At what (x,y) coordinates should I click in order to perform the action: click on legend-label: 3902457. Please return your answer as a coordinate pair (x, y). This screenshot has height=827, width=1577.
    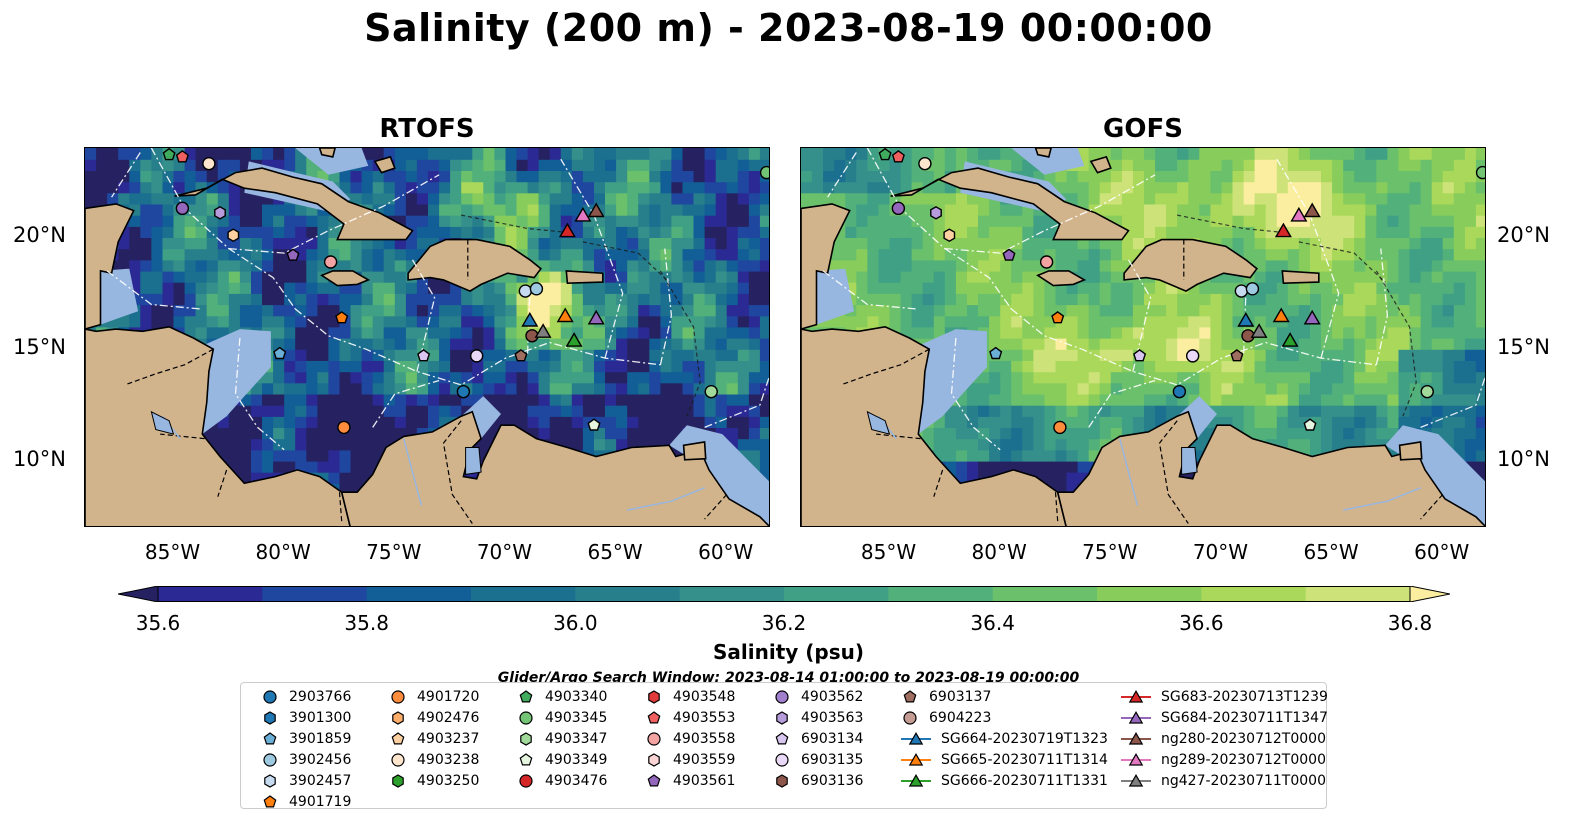
    Looking at the image, I should click on (320, 781).